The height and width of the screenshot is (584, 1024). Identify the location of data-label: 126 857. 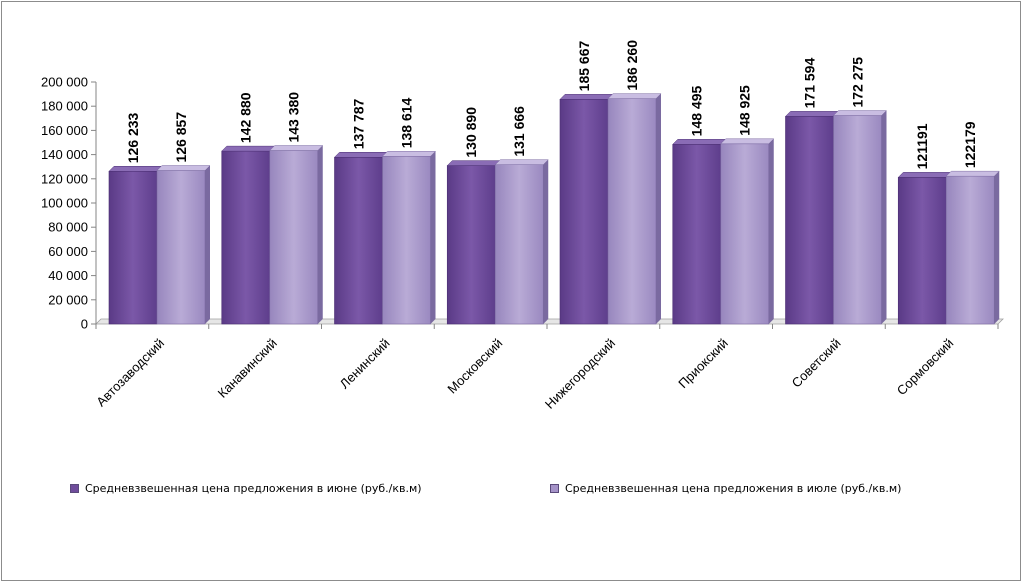
(181, 137).